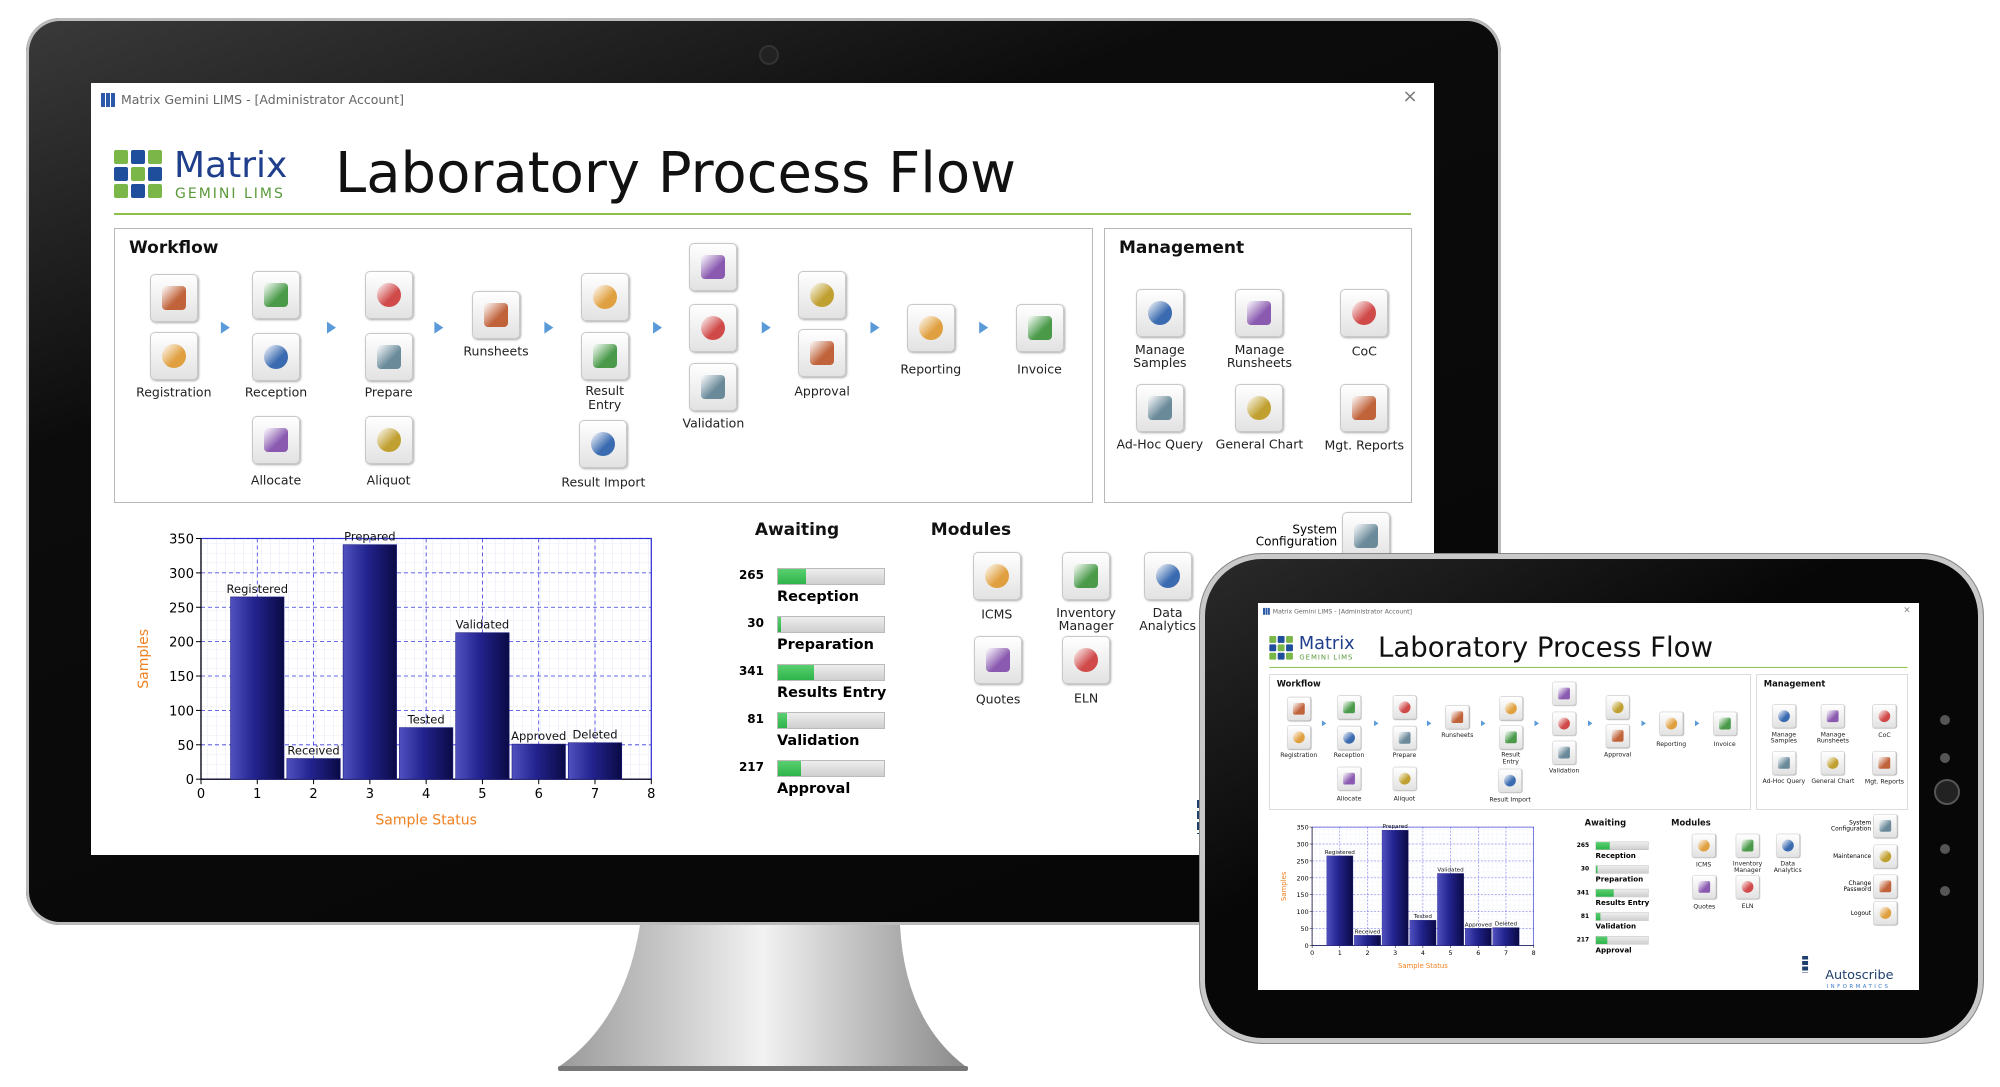 This screenshot has height=1087, width=2000. What do you see at coordinates (1857, 886) in the screenshot?
I see `system-label: Change Password` at bounding box center [1857, 886].